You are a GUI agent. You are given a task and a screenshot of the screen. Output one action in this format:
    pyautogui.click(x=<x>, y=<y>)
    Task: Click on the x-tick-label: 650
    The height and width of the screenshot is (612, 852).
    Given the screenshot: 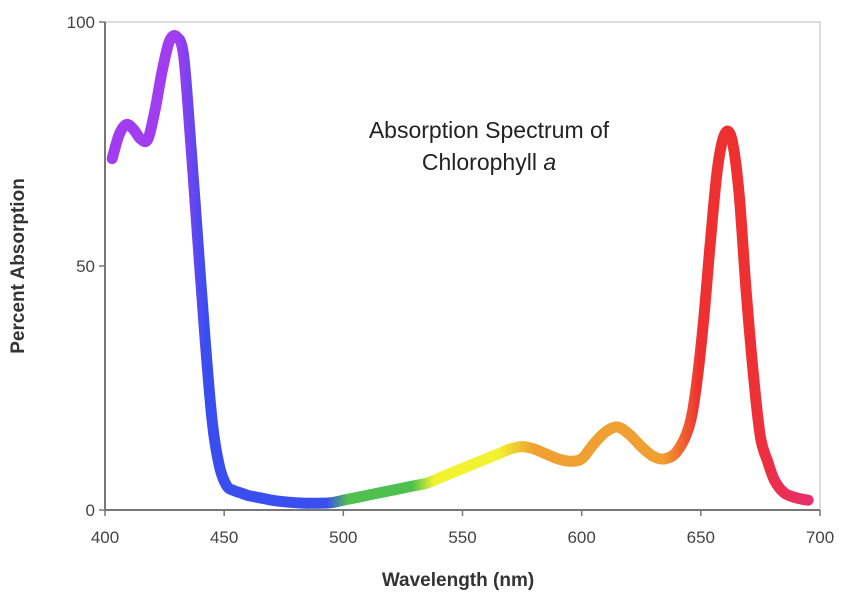 What is the action you would take?
    pyautogui.click(x=701, y=537)
    